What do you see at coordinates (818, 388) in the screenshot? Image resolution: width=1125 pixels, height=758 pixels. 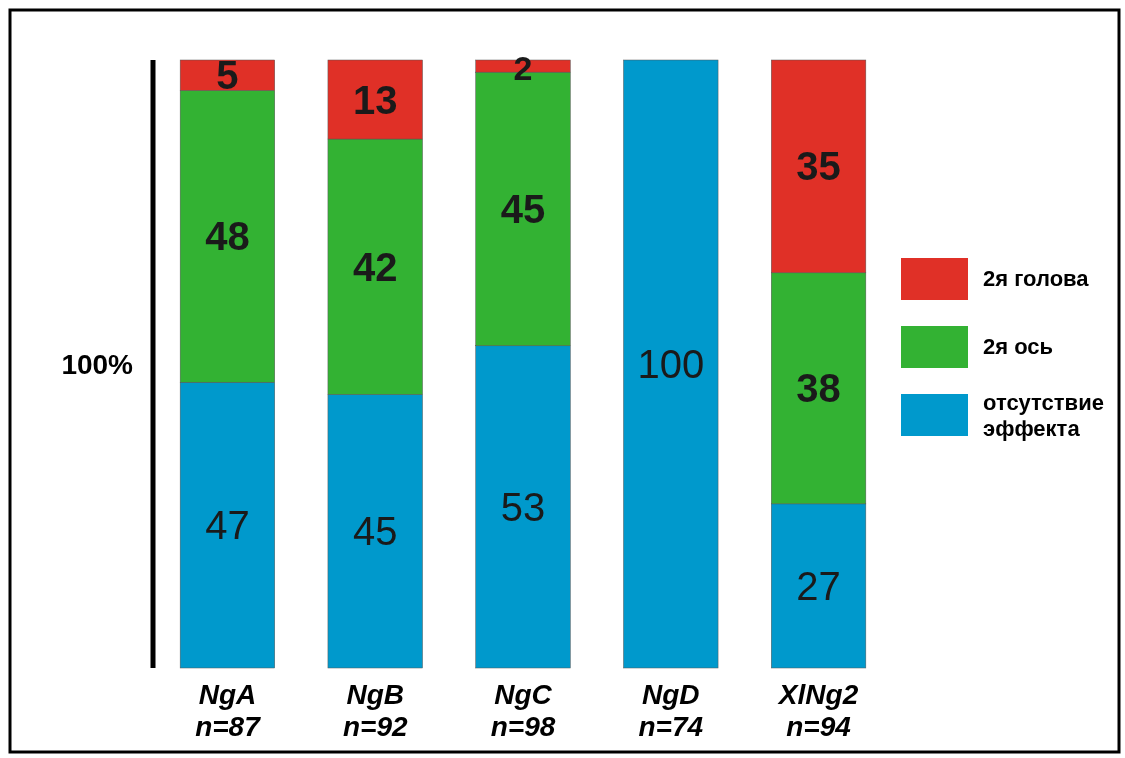 I see `data-label: 38` at bounding box center [818, 388].